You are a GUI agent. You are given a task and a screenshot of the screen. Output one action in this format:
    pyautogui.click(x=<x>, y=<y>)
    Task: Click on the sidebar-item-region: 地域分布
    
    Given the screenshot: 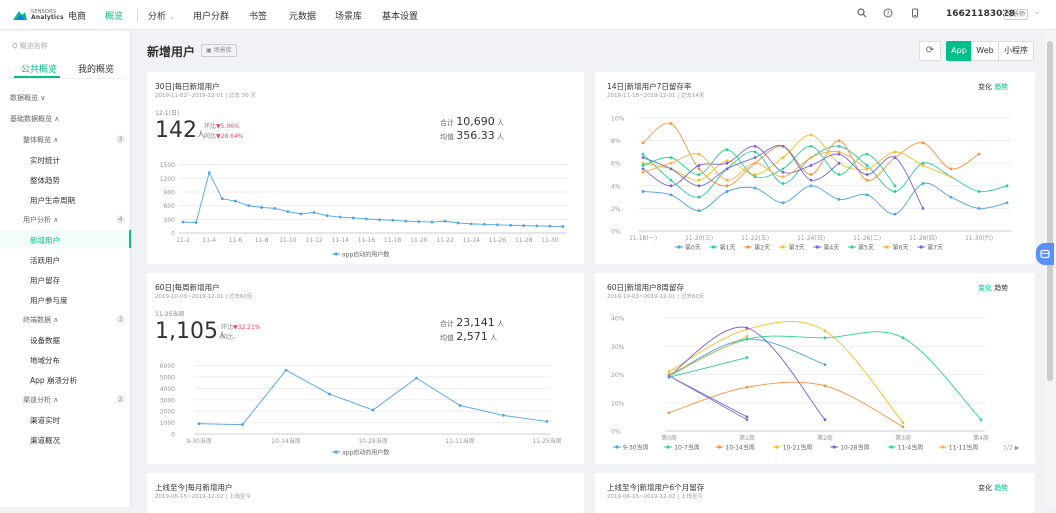 What is the action you would take?
    pyautogui.click(x=45, y=360)
    